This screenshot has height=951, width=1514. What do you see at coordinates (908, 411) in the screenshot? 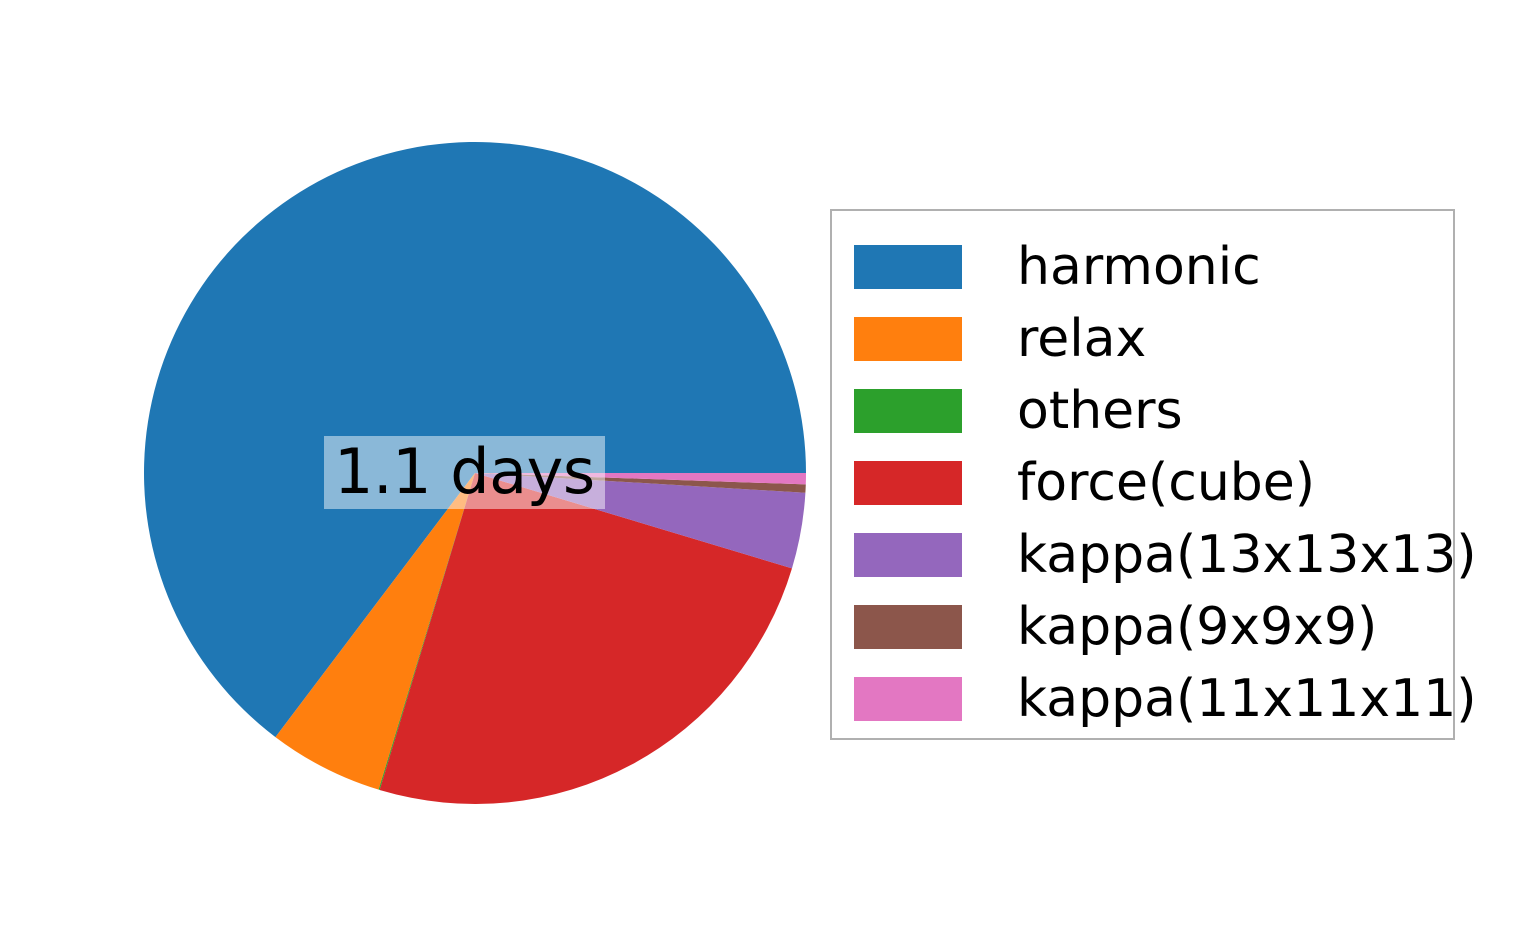
I see `legend-swatch-others` at bounding box center [908, 411].